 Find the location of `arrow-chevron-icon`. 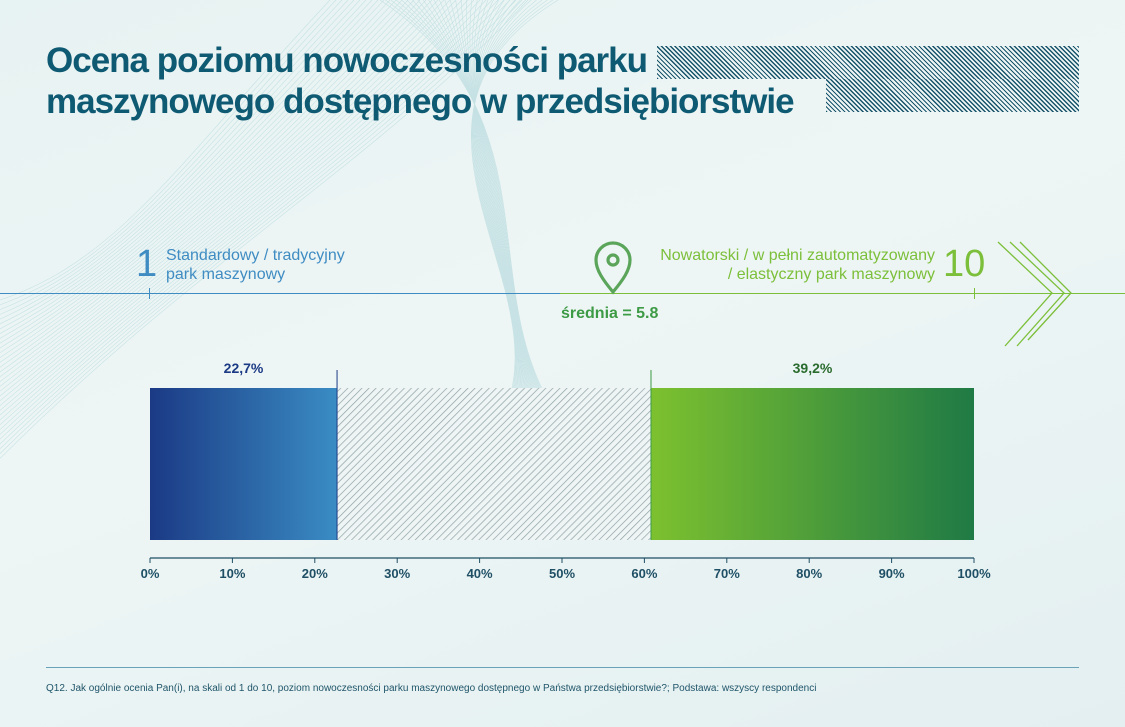

arrow-chevron-icon is located at coordinates (1034, 294).